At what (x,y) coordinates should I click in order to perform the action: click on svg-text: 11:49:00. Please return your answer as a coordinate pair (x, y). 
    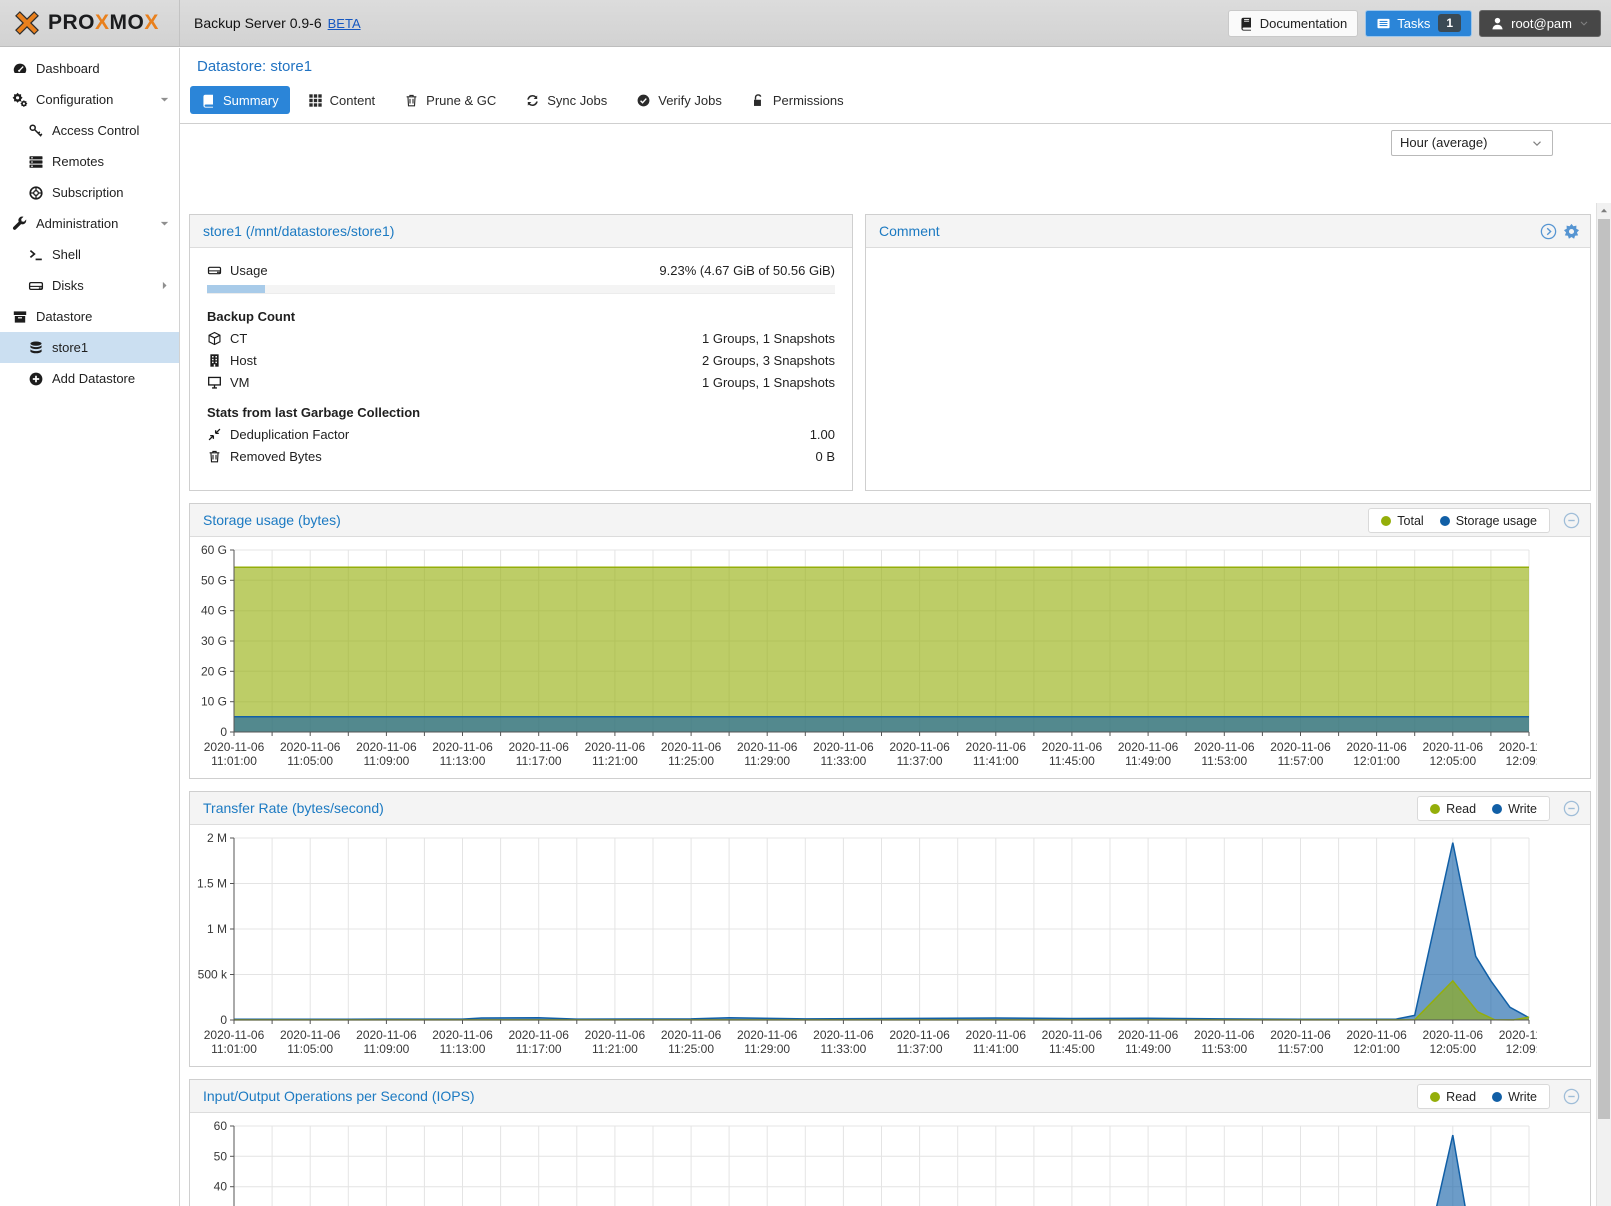
    Looking at the image, I should click on (1148, 1049).